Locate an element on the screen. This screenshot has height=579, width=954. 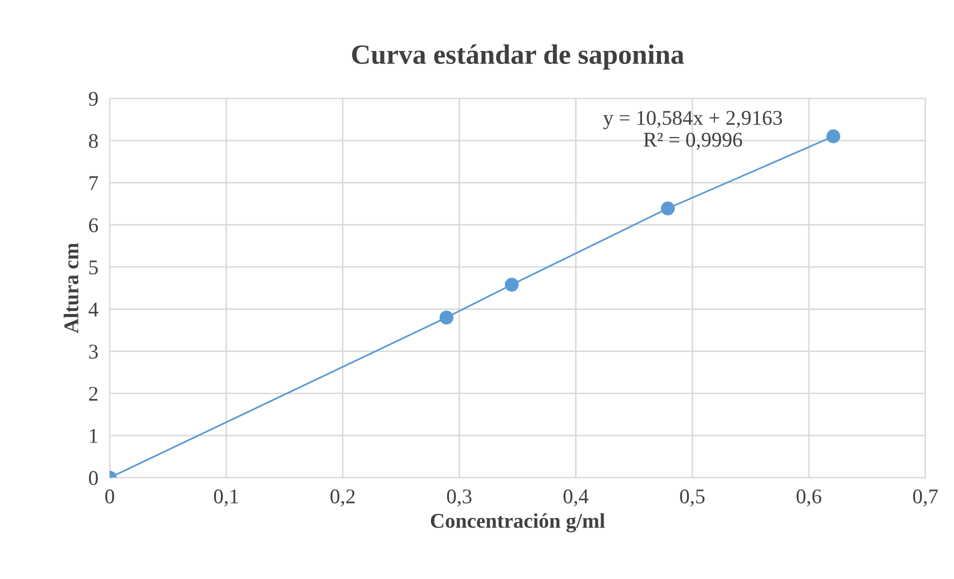
y-tick-label: 4 is located at coordinates (93, 309).